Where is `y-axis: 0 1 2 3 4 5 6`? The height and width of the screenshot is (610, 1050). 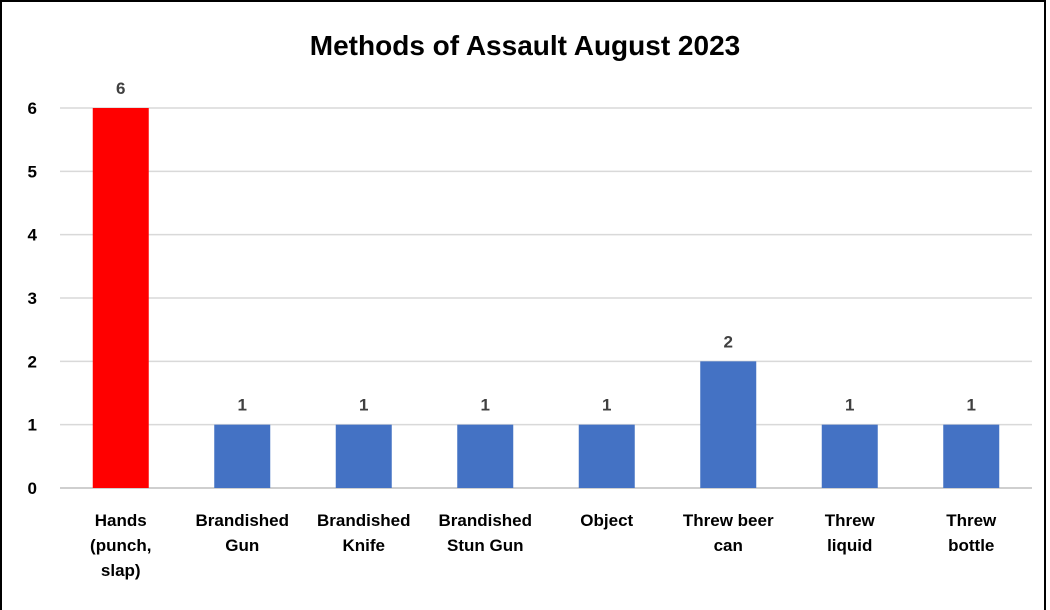
y-axis: 0 1 2 3 4 5 6 is located at coordinates (33, 298).